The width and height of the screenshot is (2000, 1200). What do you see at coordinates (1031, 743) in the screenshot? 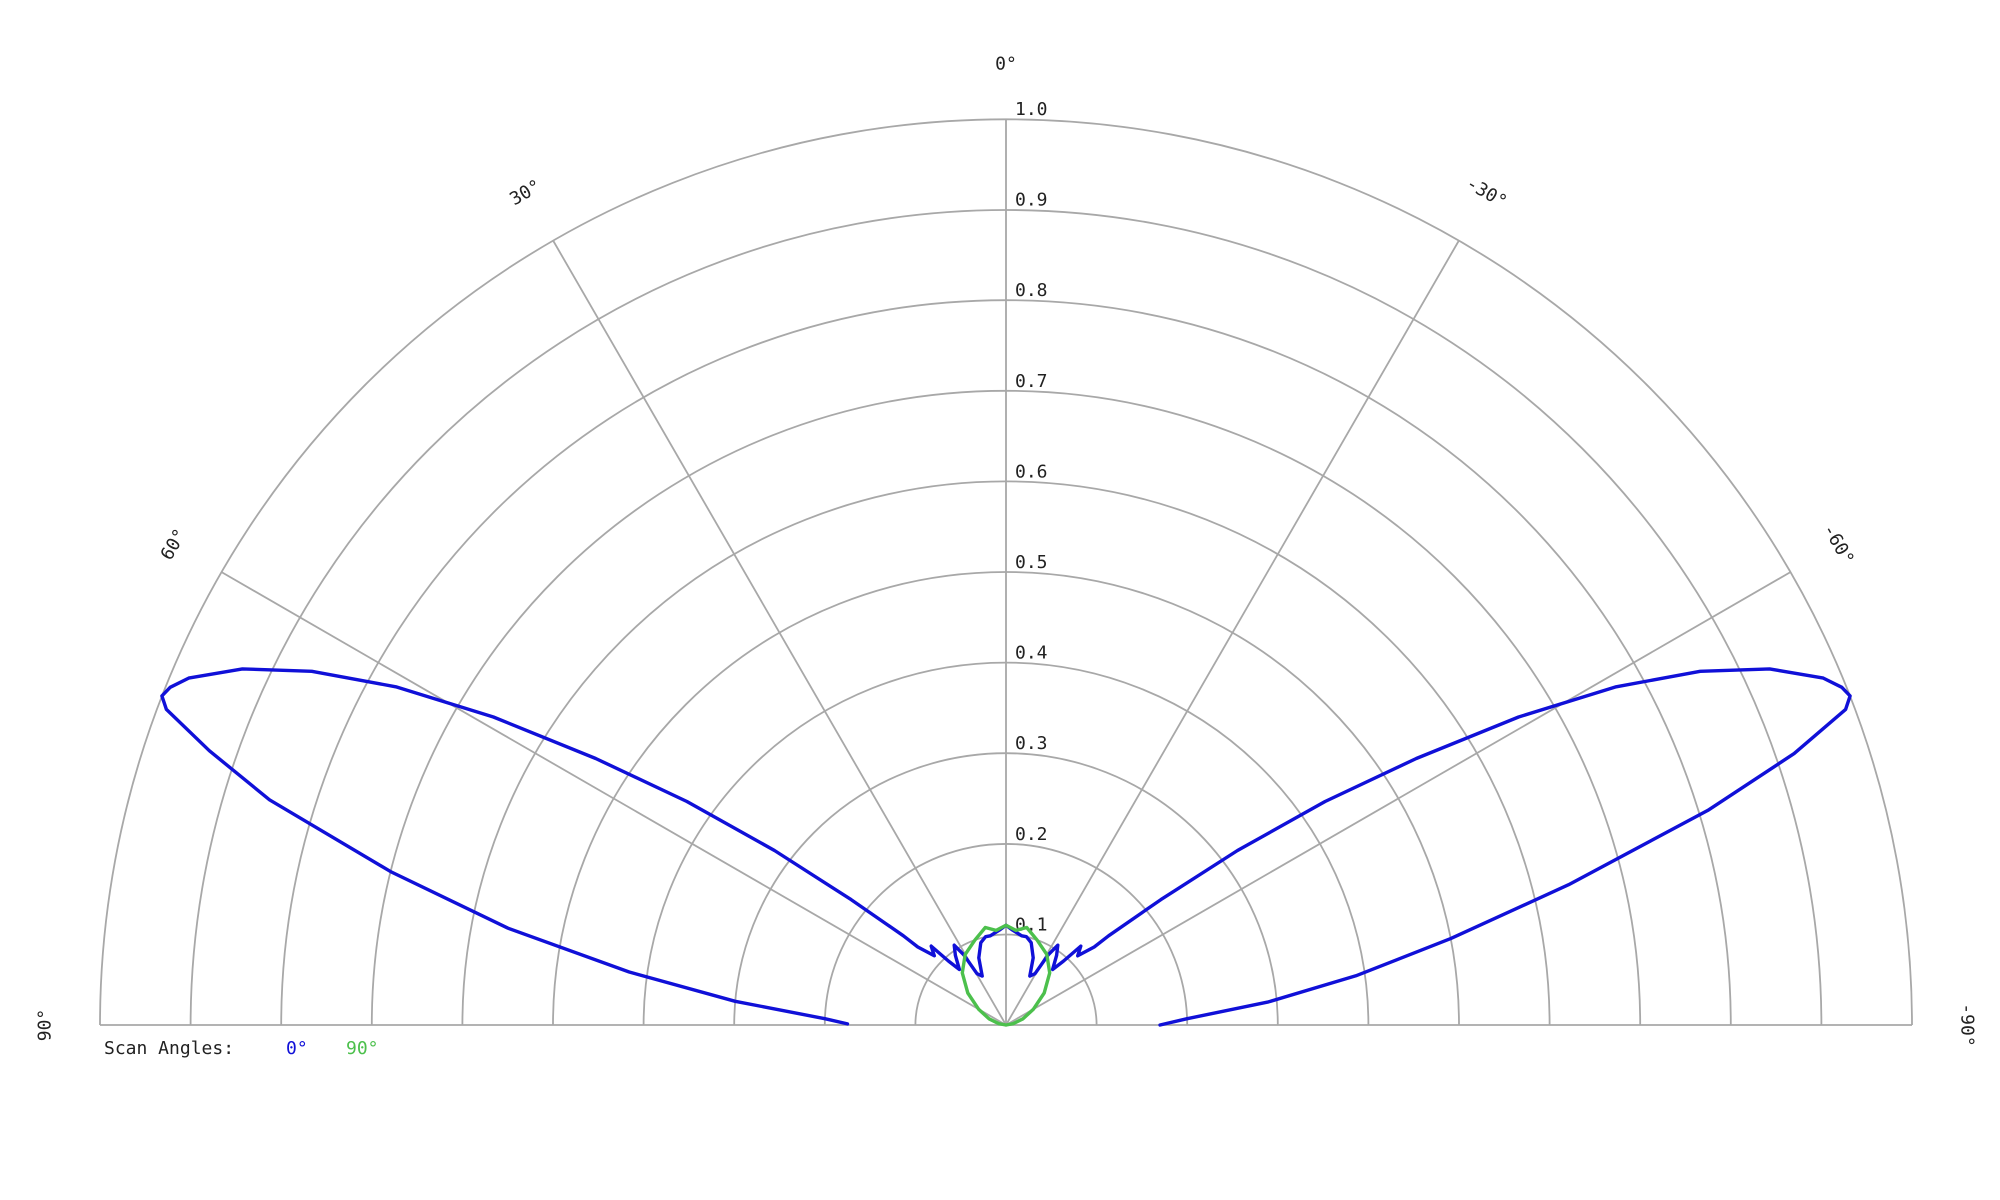
I see `radial-tick-label: 0.3` at bounding box center [1031, 743].